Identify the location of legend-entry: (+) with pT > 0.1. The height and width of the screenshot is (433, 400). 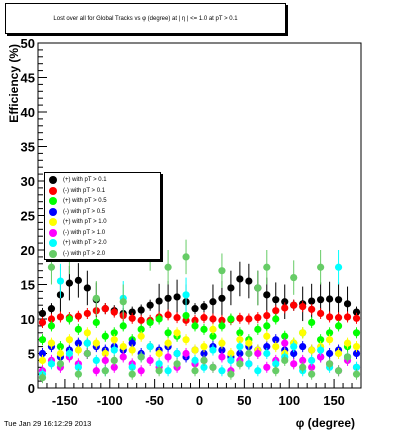
(78, 180).